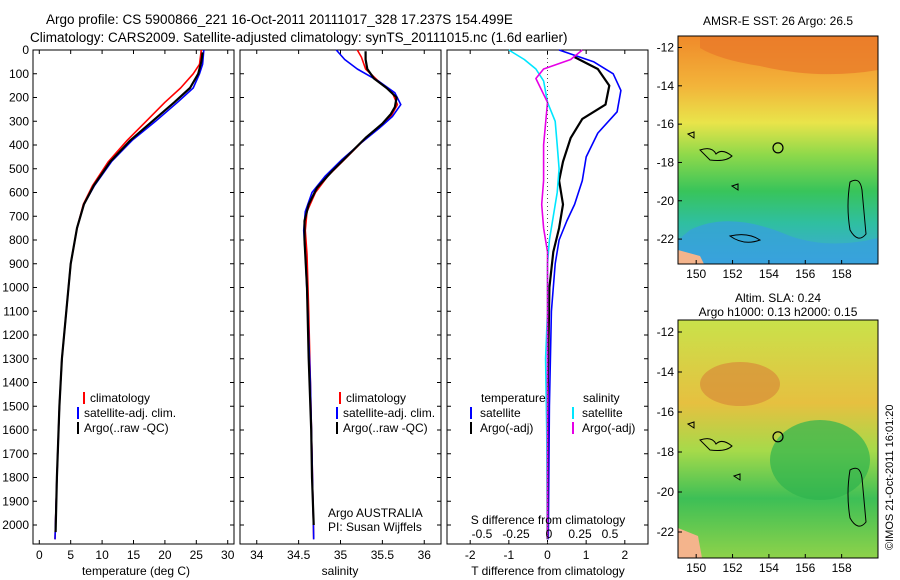 The image size is (900, 580). What do you see at coordinates (548, 520) in the screenshot?
I see `s-difference-label: S difference from climatology` at bounding box center [548, 520].